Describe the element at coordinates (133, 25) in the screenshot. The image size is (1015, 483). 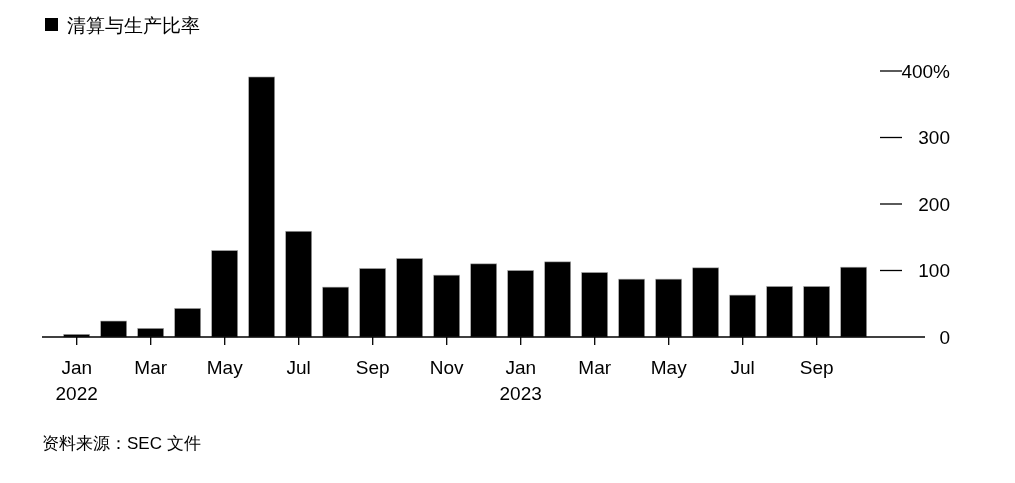
I see `legend-label: 清算与生产比率` at that location.